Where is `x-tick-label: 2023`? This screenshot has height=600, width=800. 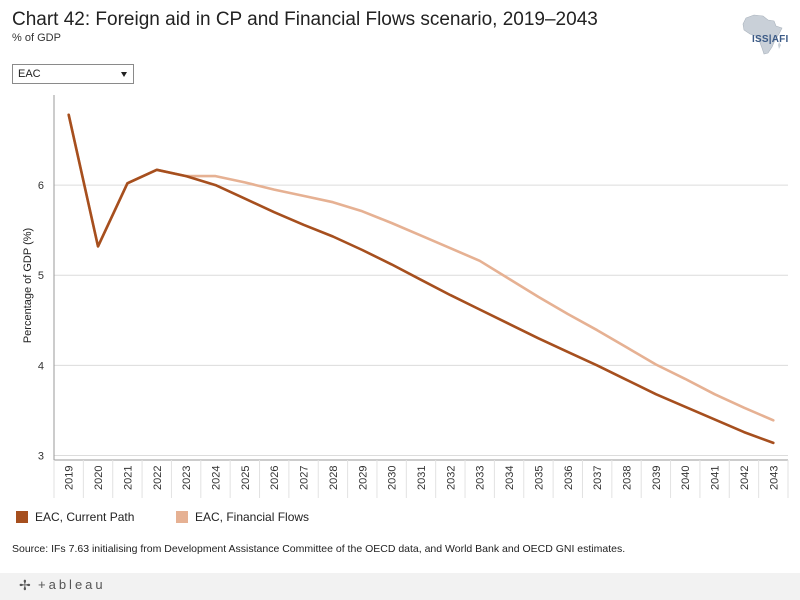 x-tick-label: 2023 is located at coordinates (187, 478).